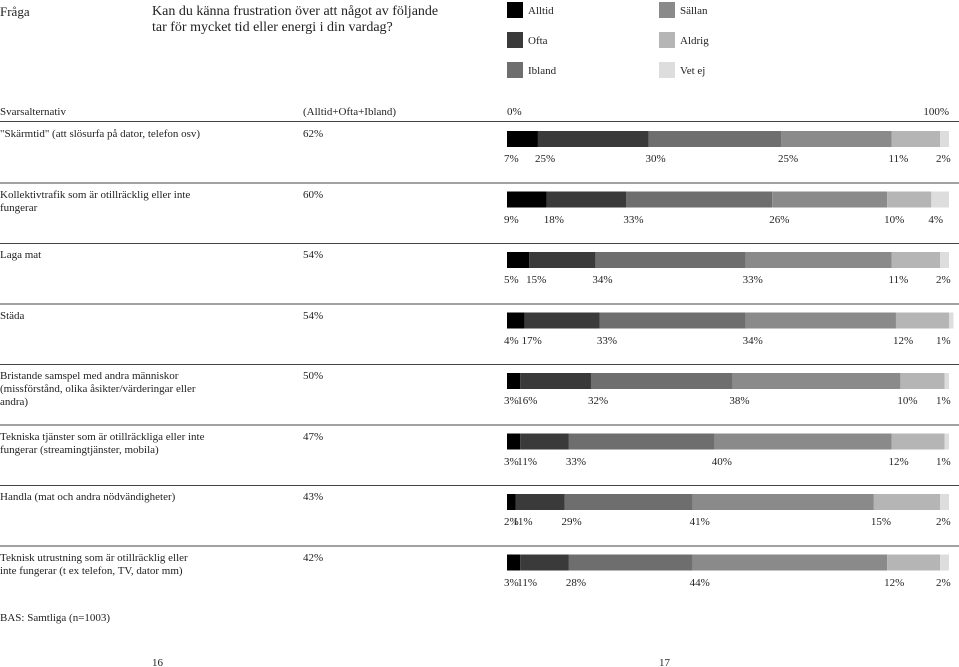 This screenshot has height=667, width=959. What do you see at coordinates (694, 41) in the screenshot?
I see `legend-label: Aldrig` at bounding box center [694, 41].